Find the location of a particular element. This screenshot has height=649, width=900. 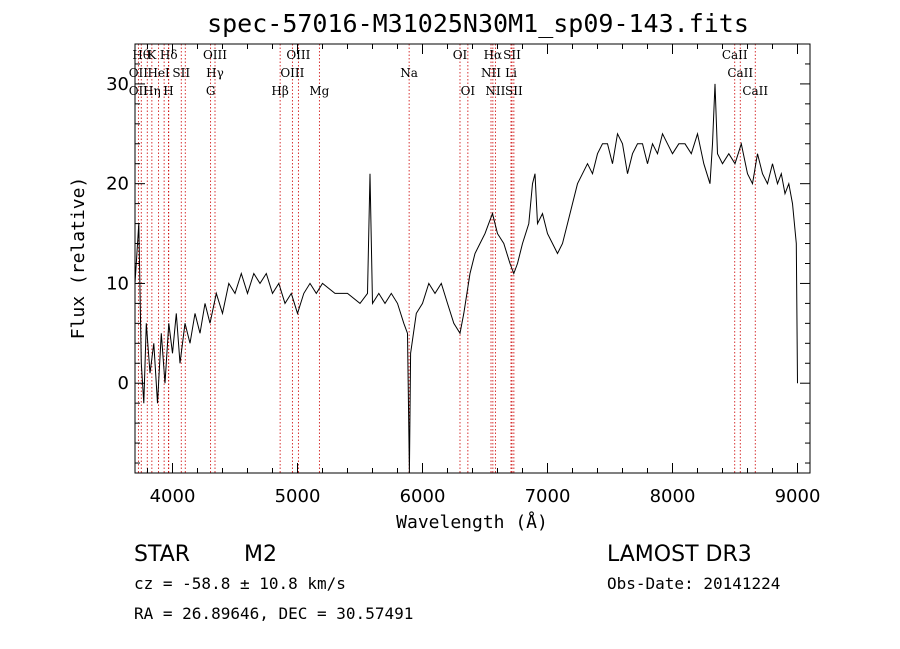

x-tick-label: 7000 is located at coordinates (548, 496).